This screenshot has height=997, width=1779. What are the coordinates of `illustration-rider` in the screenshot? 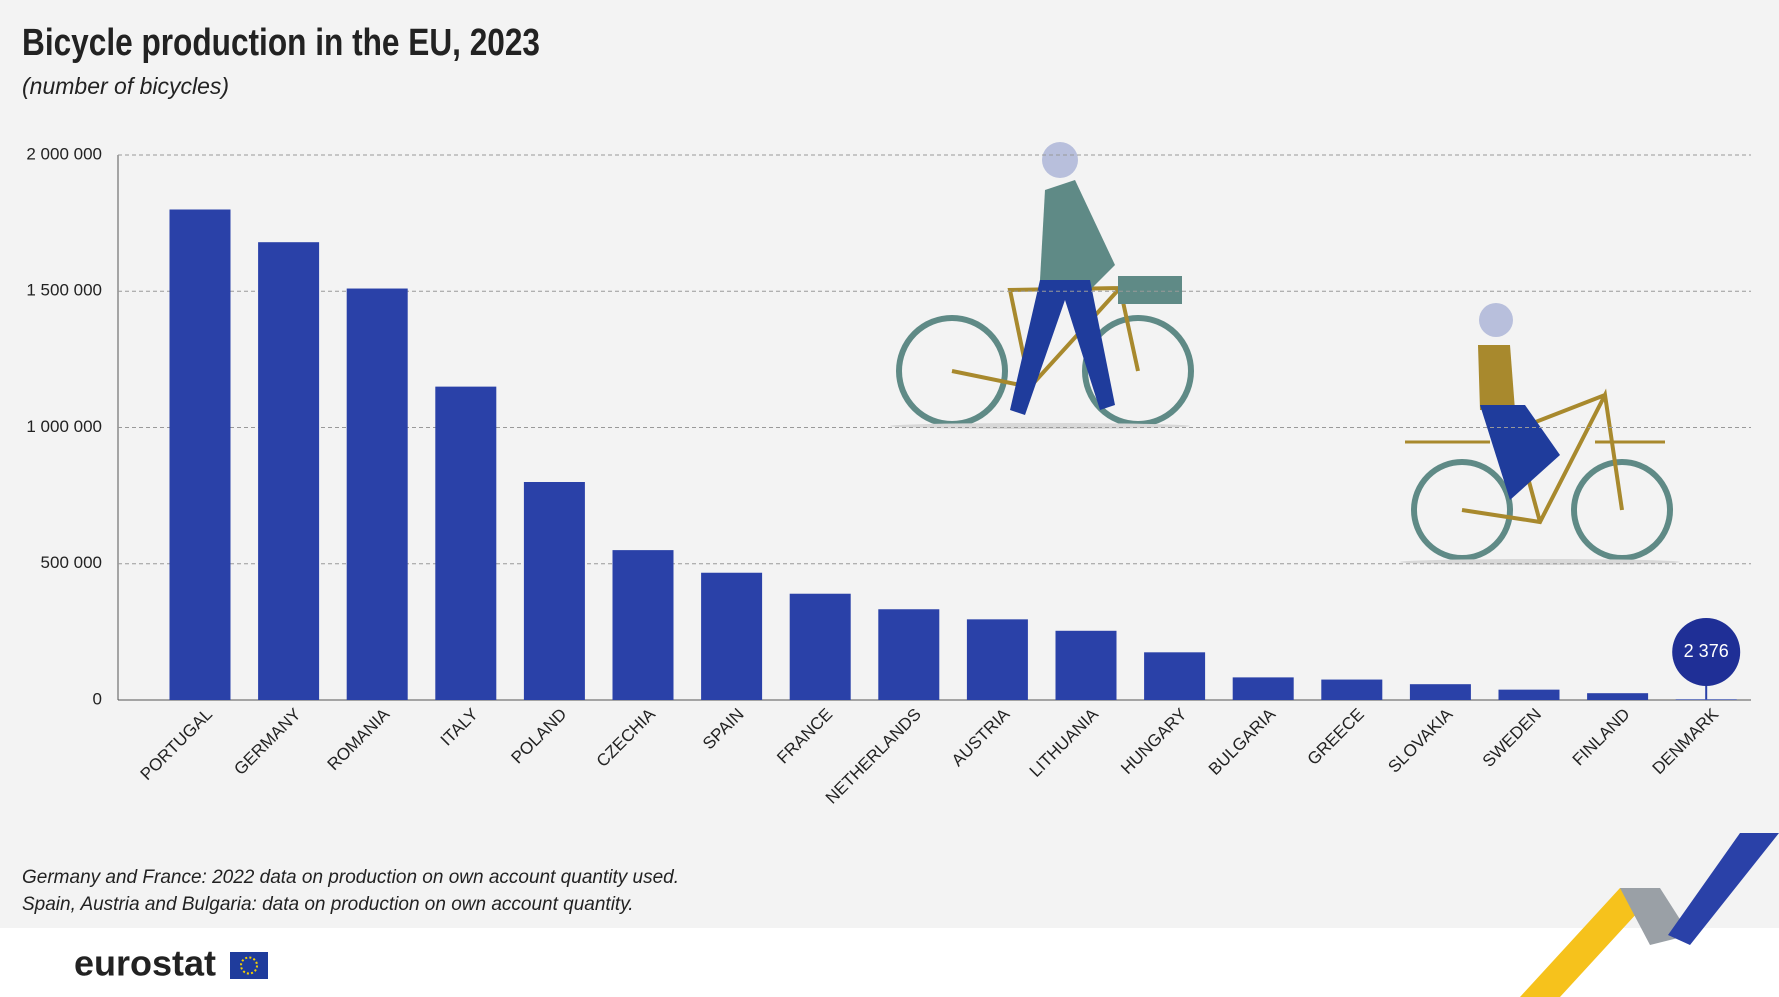 It's located at (1540, 434).